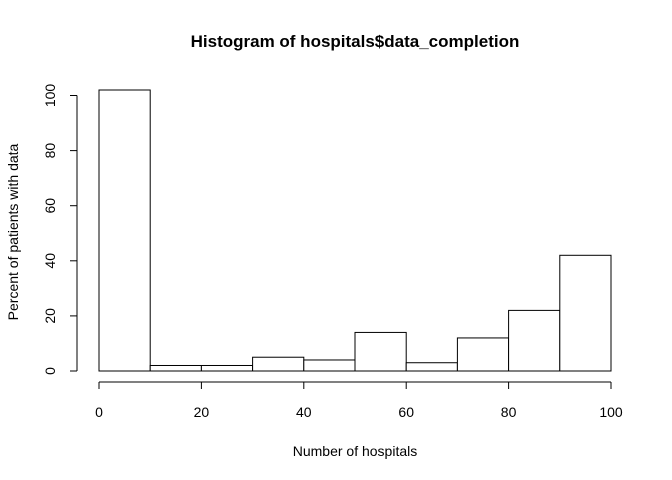 This screenshot has width=672, height=480. What do you see at coordinates (611, 412) in the screenshot?
I see `x-tick-label-5: 100` at bounding box center [611, 412].